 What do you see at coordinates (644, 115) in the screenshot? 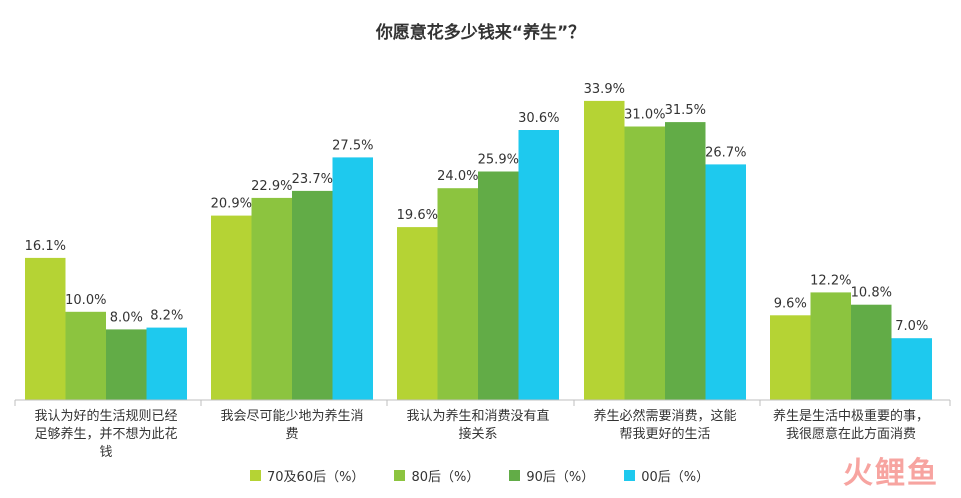
I see `data-label: 31.0%` at bounding box center [644, 115].